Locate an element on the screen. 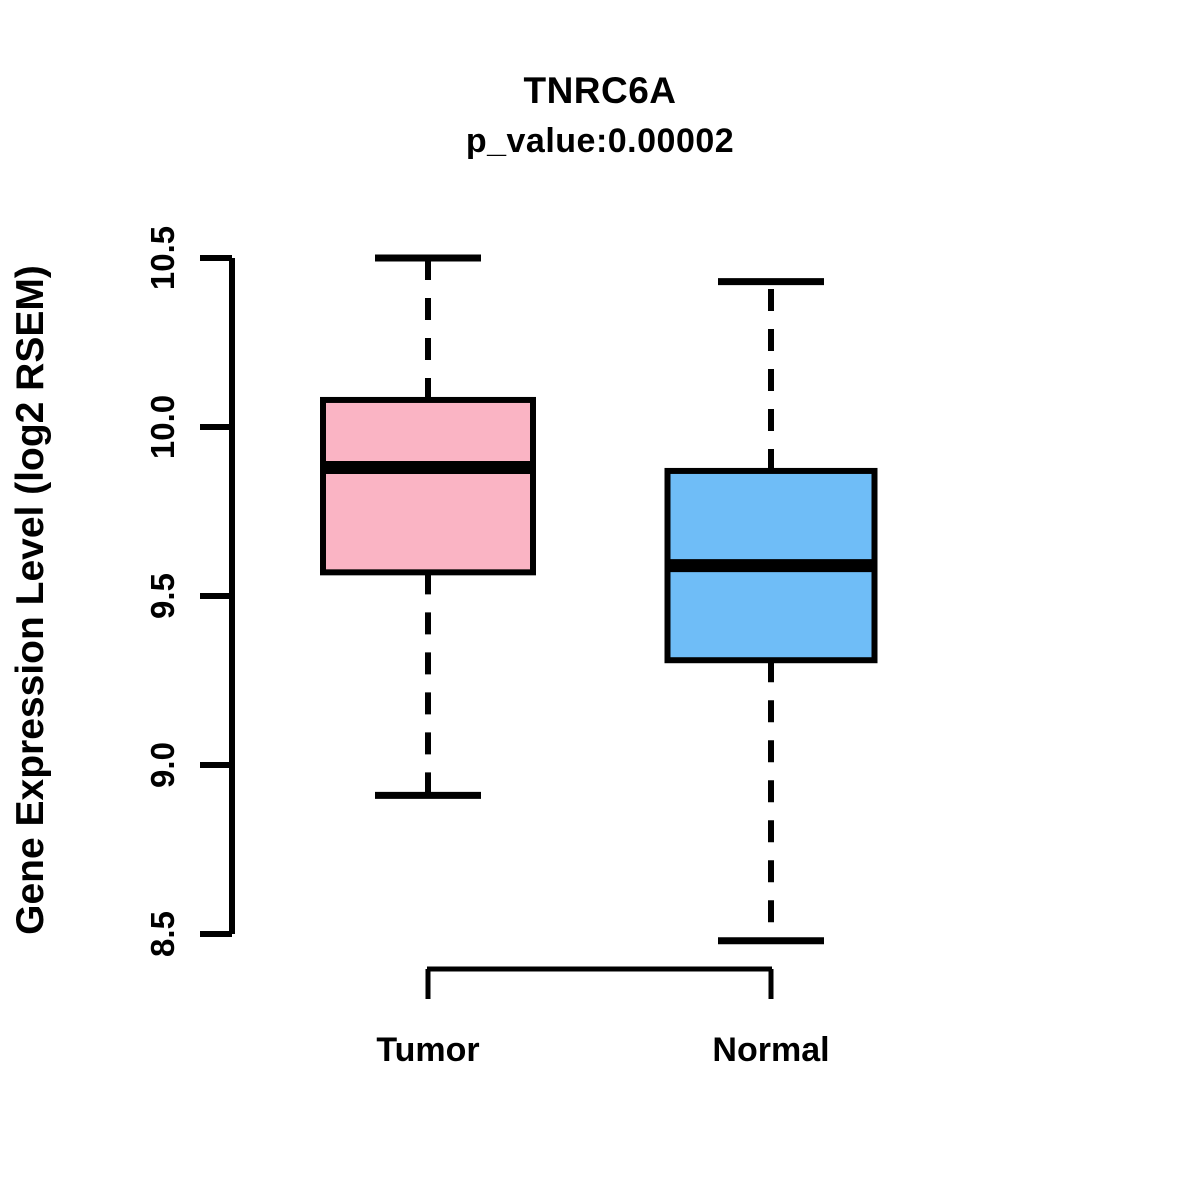  box-normal is located at coordinates (771, 611).